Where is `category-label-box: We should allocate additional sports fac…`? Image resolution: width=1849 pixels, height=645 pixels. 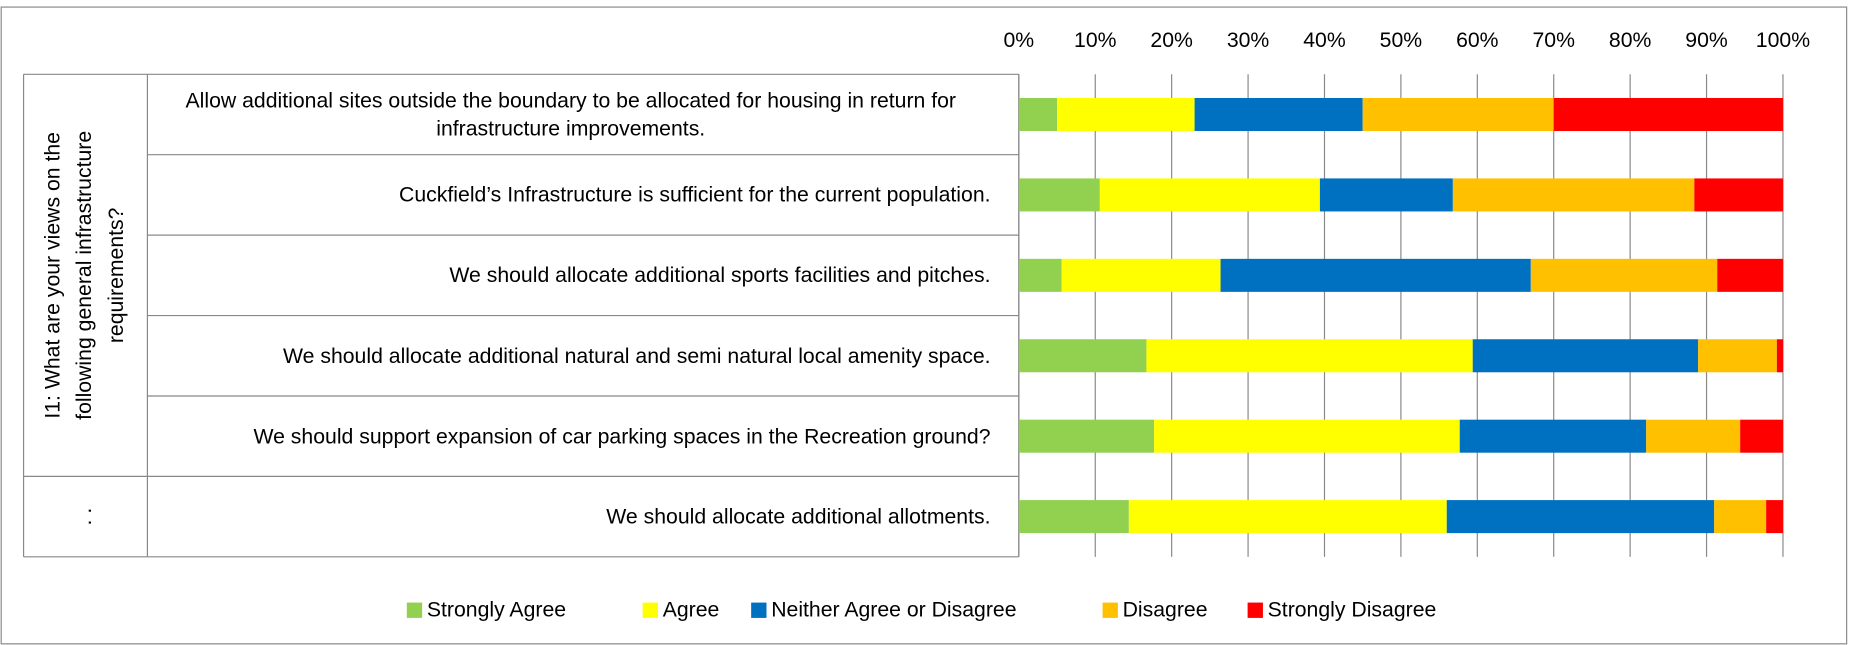 category-label-box: We should allocate additional sports fac… is located at coordinates (568, 275).